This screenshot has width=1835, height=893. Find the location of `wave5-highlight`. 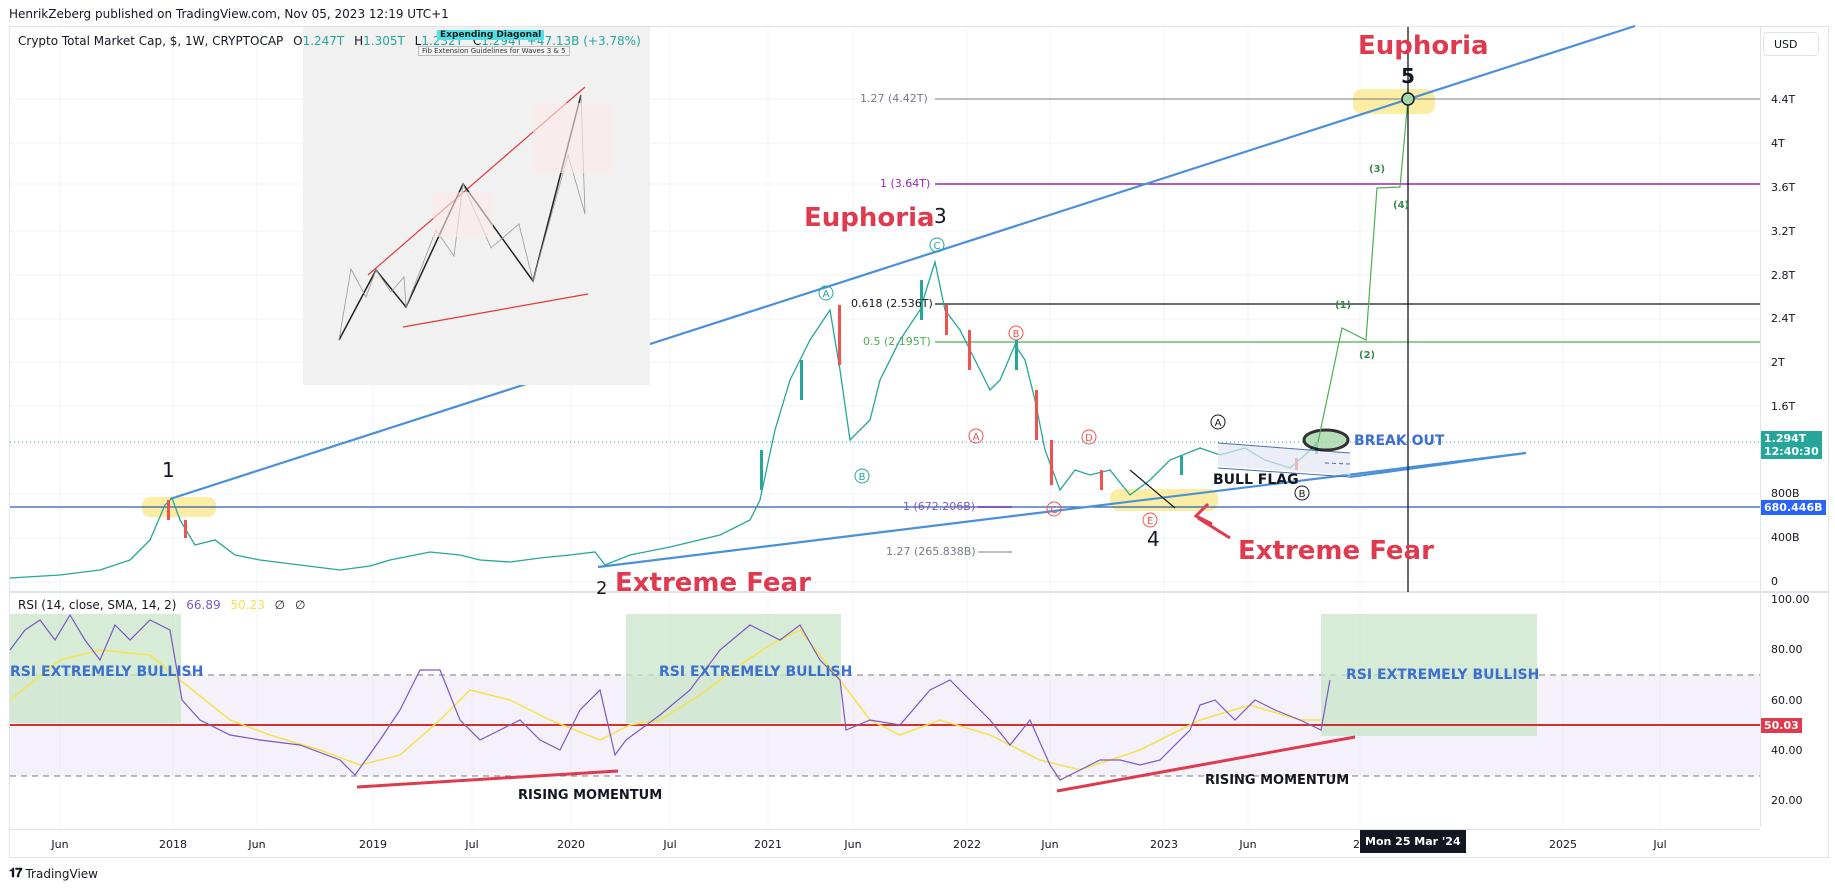

wave5-highlight is located at coordinates (1394, 101).